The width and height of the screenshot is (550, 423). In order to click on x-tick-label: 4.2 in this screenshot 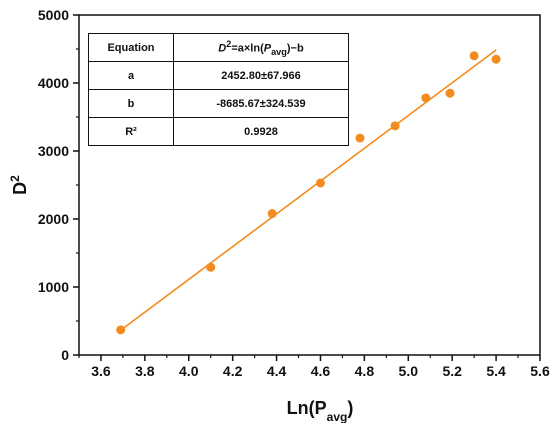, I will do `click(233, 371)`.